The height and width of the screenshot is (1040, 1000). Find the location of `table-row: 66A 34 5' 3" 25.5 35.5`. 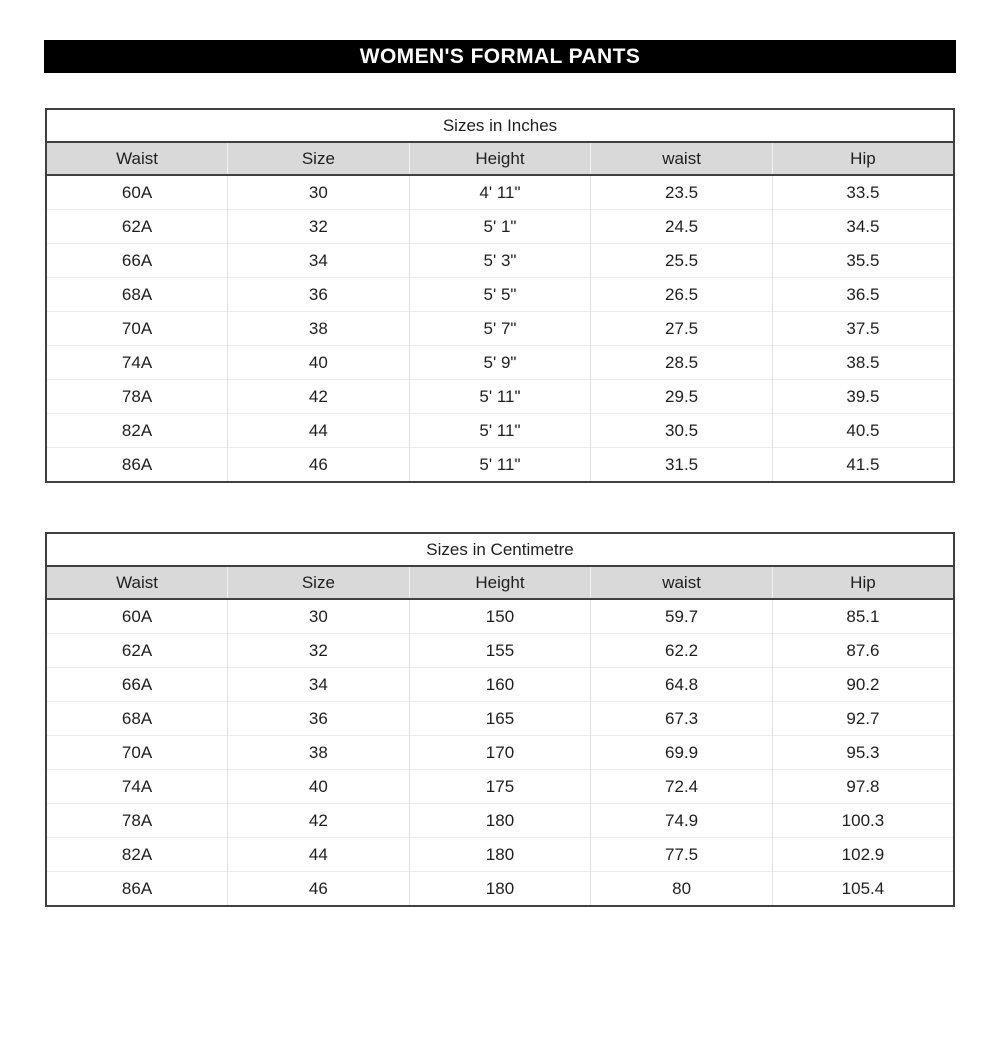

table-row: 66A 34 5' 3" 25.5 35.5 is located at coordinates (500, 260).